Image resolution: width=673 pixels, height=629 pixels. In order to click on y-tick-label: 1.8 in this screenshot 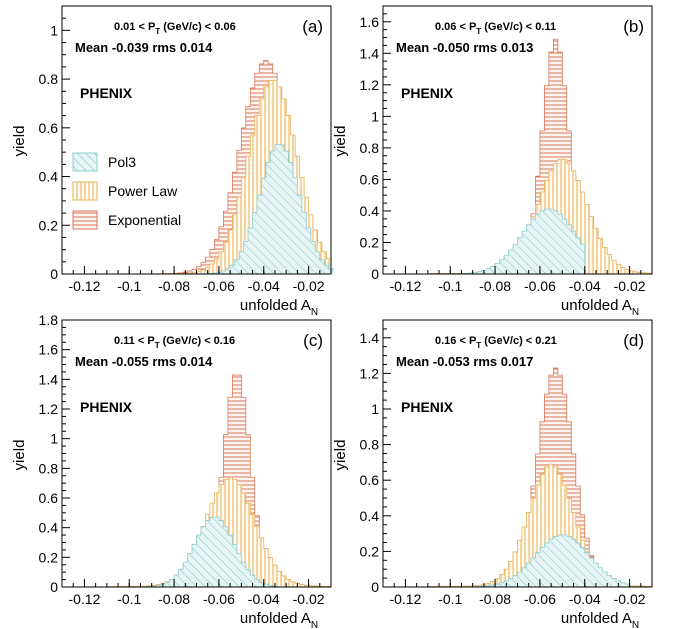, I will do `click(49, 320)`.